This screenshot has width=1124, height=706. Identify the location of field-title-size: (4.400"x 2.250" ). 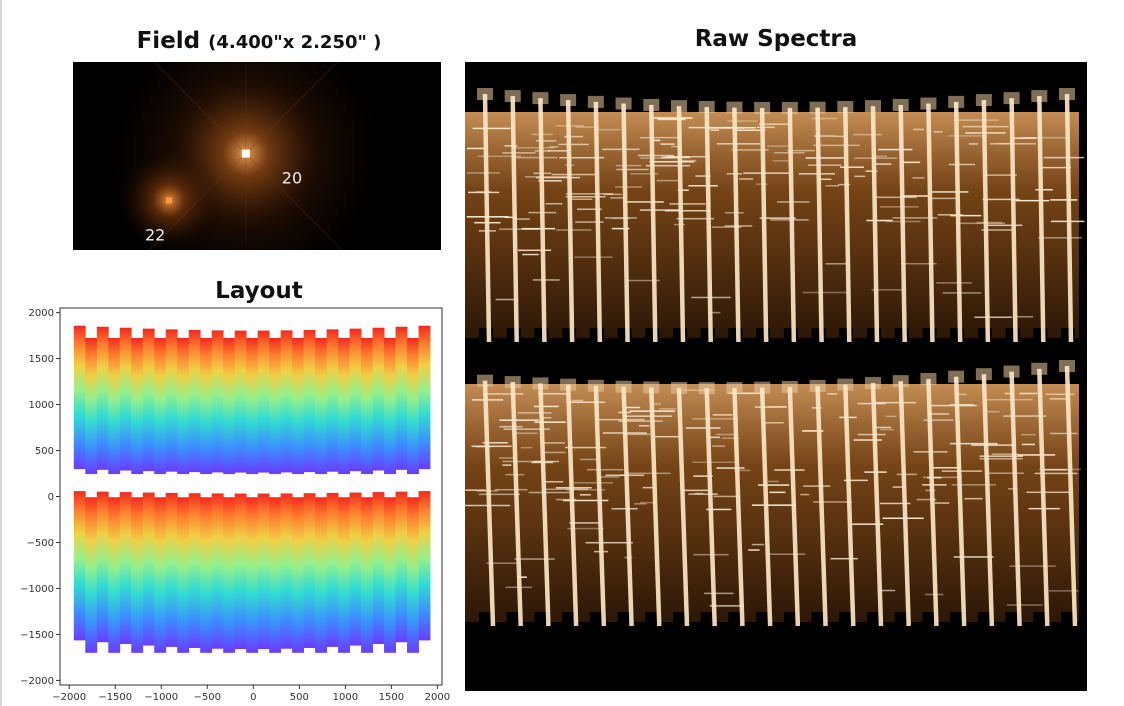
(295, 42).